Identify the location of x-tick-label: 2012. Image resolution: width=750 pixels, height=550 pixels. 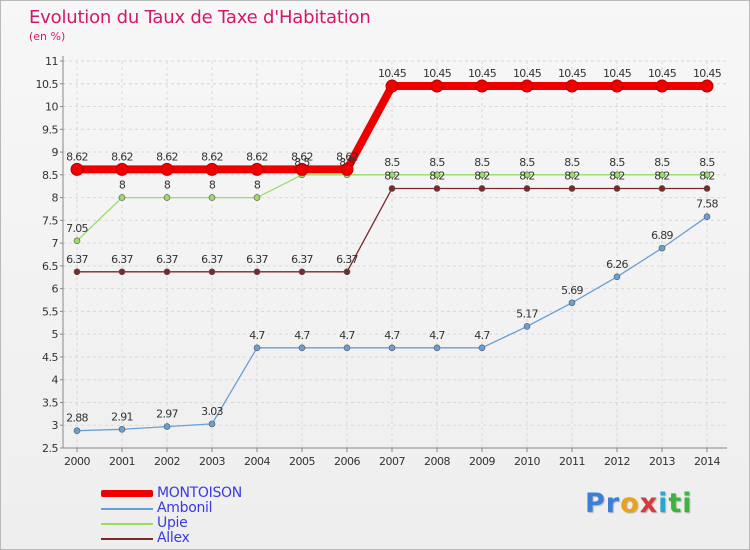
(617, 461).